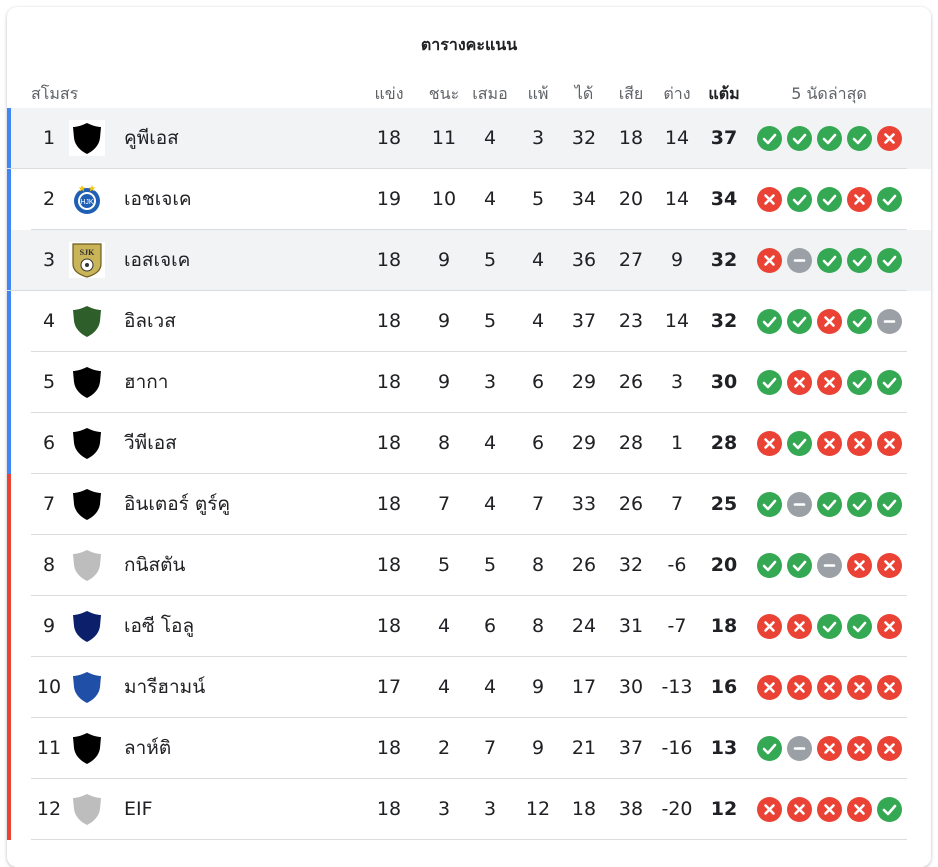 The image size is (938, 867). What do you see at coordinates (469, 687) in the screenshot?
I see `table-row: 10 มารีฮามน์ 17 4 4 9 17 30 -13 16` at bounding box center [469, 687].